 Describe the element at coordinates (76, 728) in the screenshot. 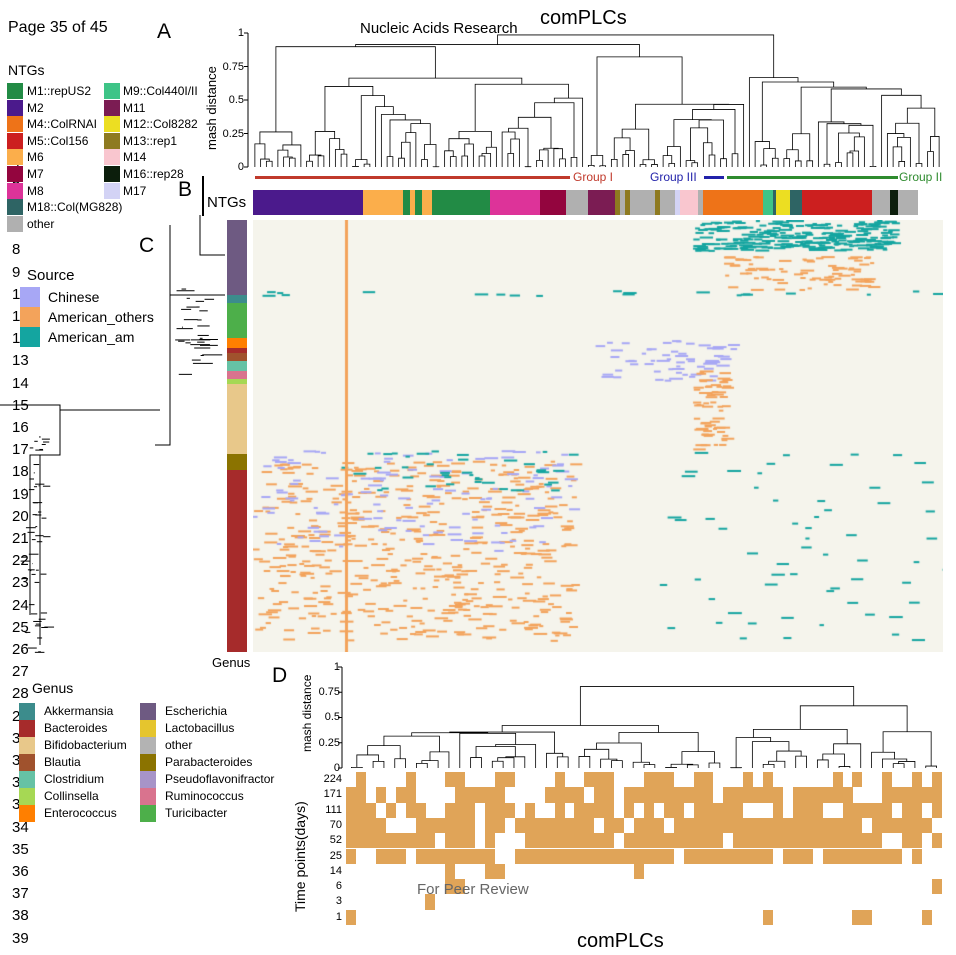

I see `legend-label: Bacteroides` at that location.